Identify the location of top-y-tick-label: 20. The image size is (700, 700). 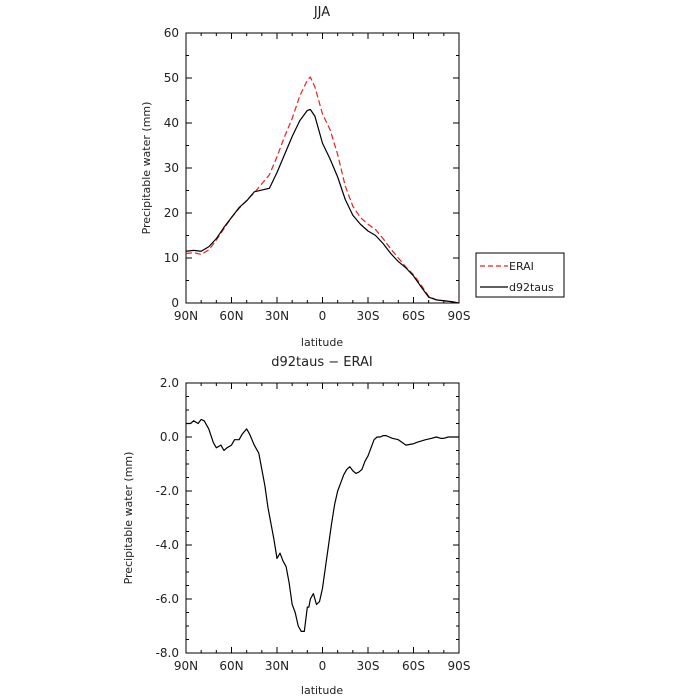
(171, 213).